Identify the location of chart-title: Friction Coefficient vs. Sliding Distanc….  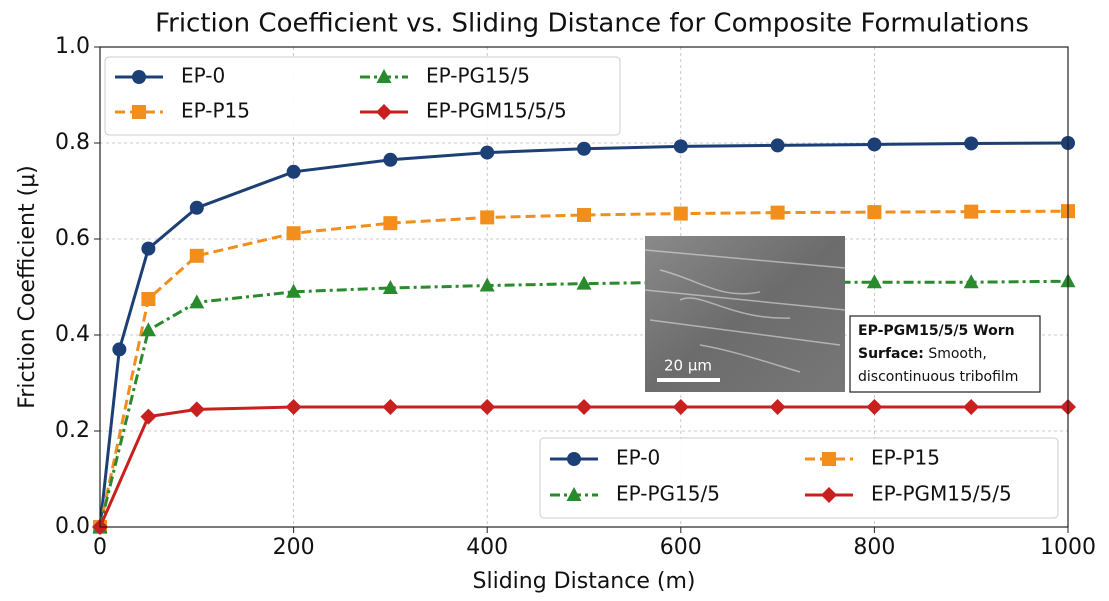
(592, 24).